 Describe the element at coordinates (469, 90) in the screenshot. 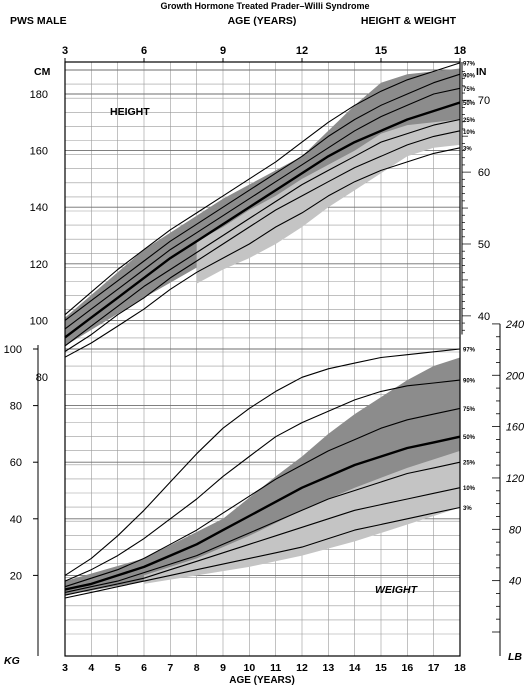

I see `height-pct-label: 75%` at that location.